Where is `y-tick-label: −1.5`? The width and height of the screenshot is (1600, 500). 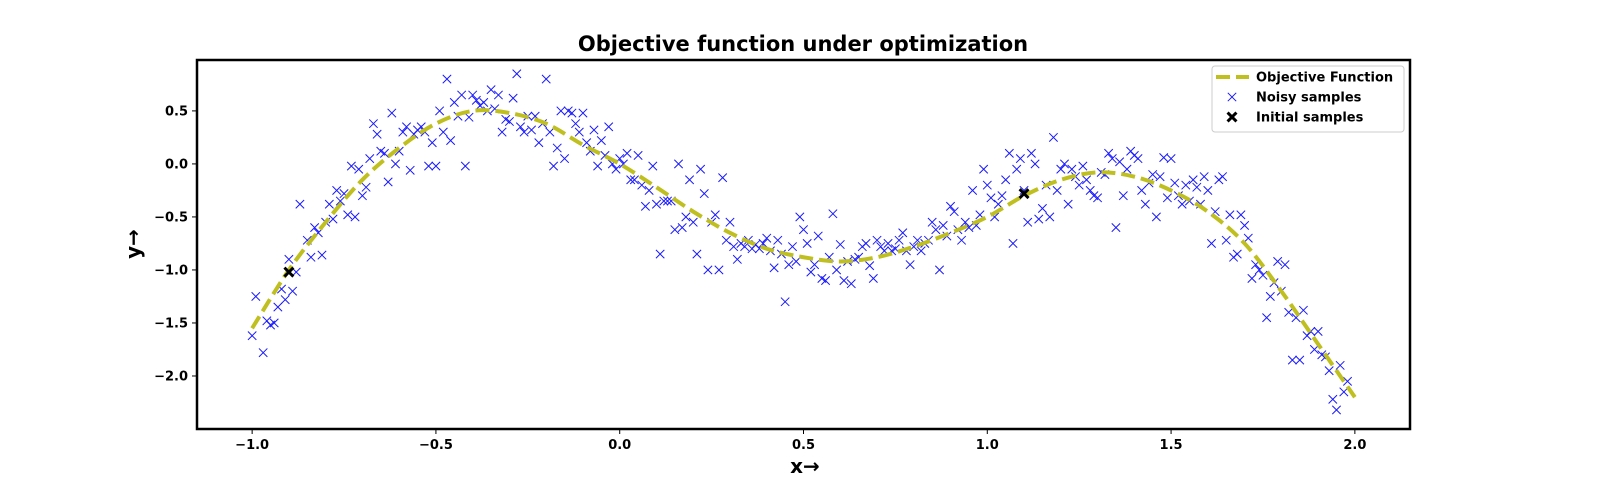
y-tick-label: −1.5 is located at coordinates (171, 323).